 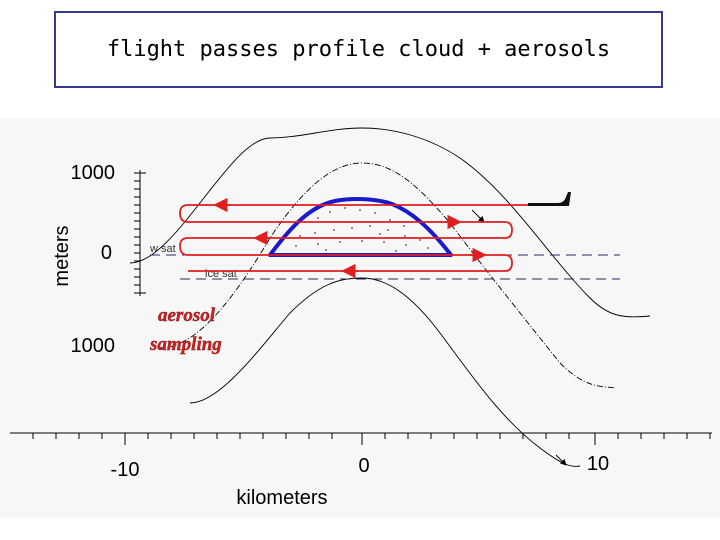 What do you see at coordinates (185, 344) in the screenshot?
I see `aerosol-sampling-line-2: sampling` at bounding box center [185, 344].